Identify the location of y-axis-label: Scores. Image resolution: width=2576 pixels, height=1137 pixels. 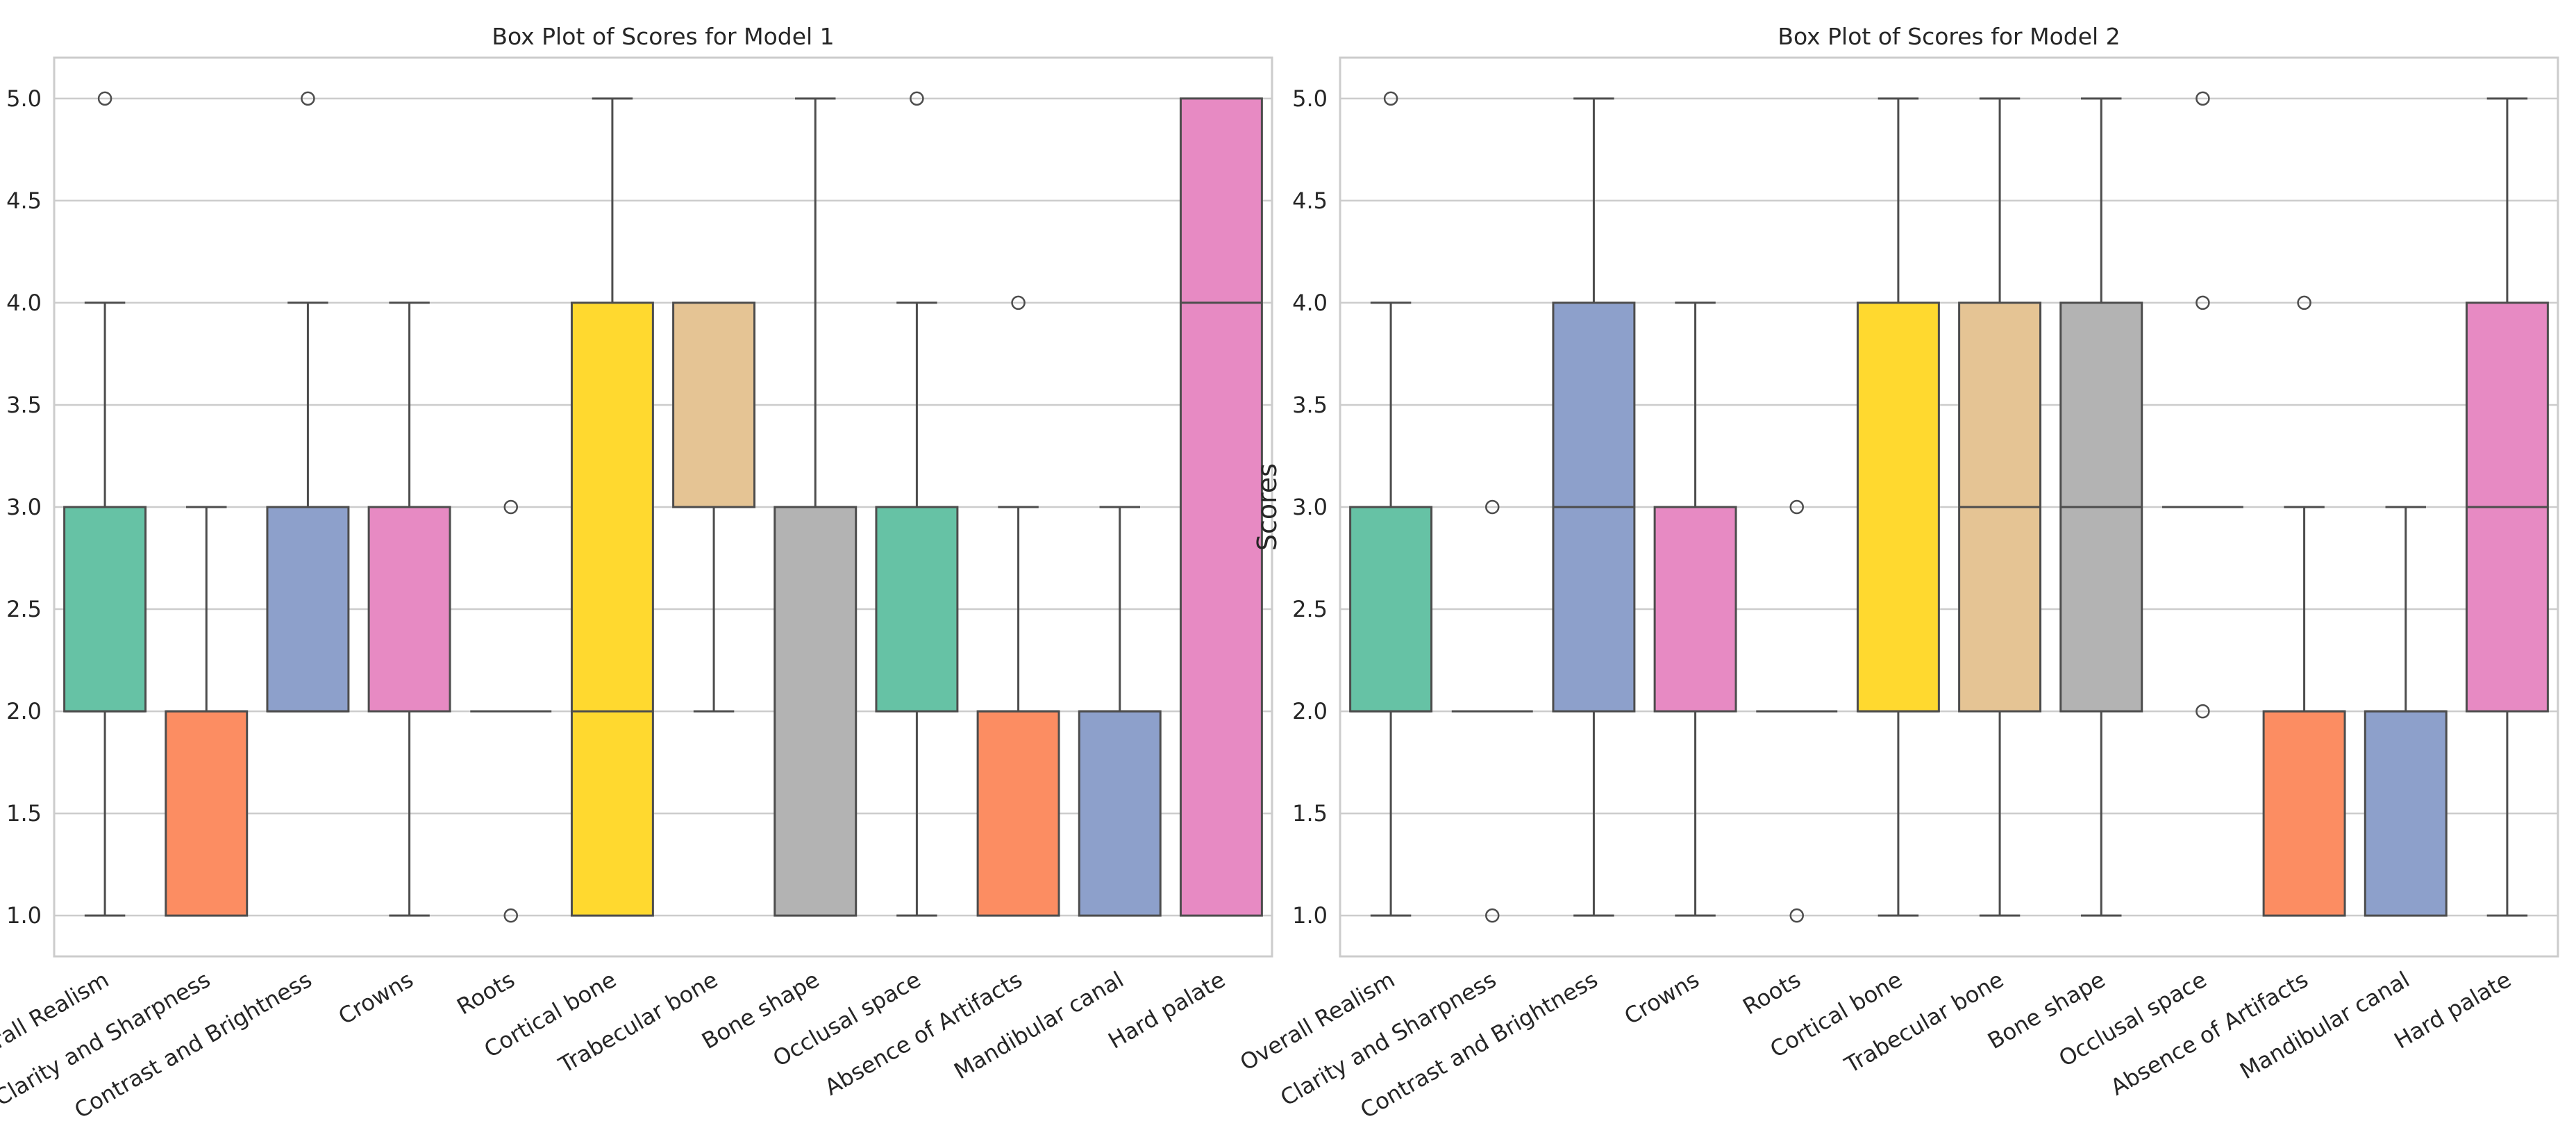
(1267, 507).